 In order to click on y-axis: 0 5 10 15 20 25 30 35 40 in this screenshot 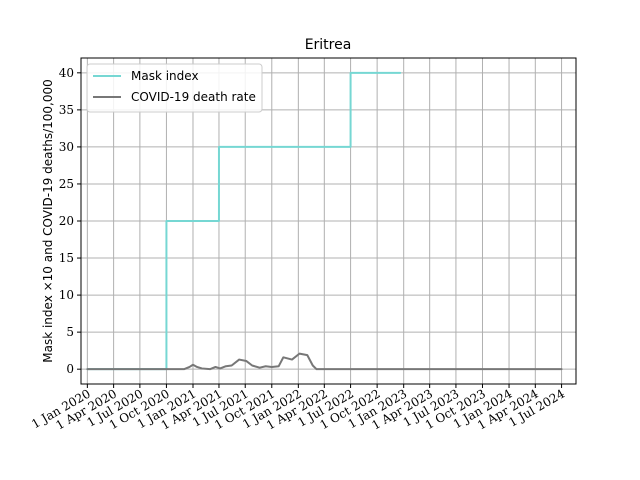, I will do `click(70, 221)`.